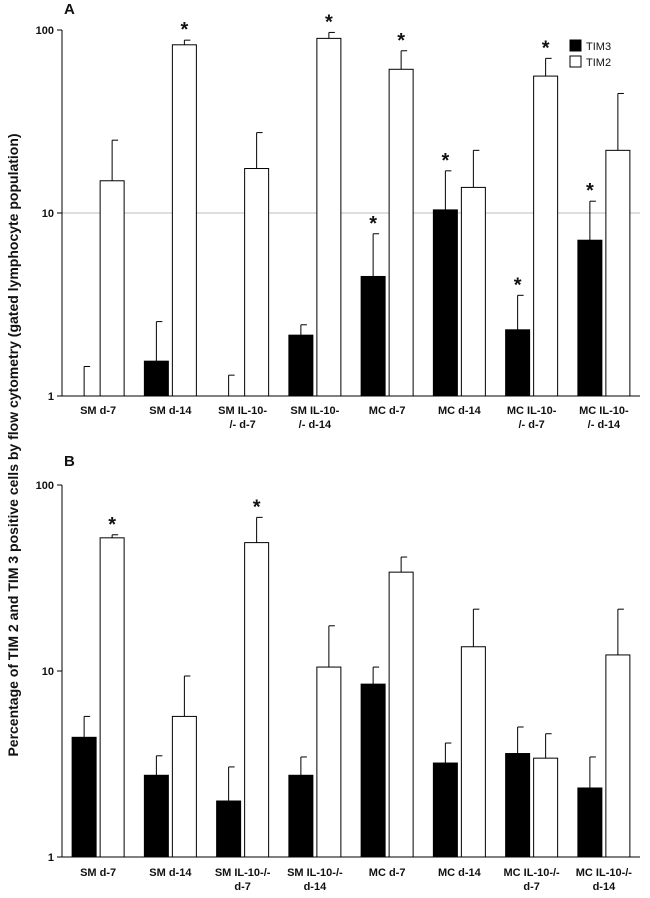 This screenshot has width=650, height=898. What do you see at coordinates (575, 61) in the screenshot?
I see `legend-swatch-tim2` at bounding box center [575, 61].